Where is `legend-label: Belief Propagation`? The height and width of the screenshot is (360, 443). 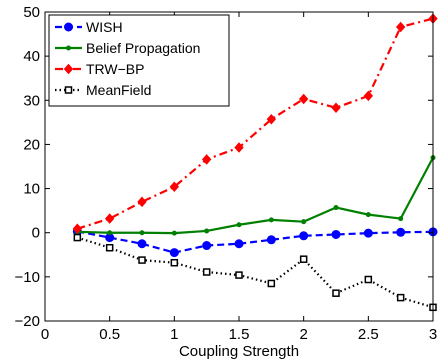 legend-label: Belief Propagation is located at coordinates (143, 48).